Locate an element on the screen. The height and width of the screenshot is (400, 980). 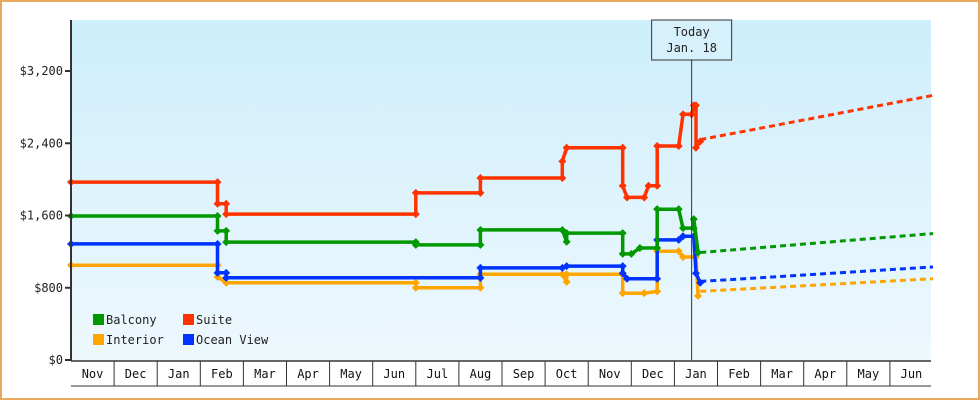
y-axis: $0 $800 $1,600 $2,400 $3,200 is located at coordinates (46, 193).